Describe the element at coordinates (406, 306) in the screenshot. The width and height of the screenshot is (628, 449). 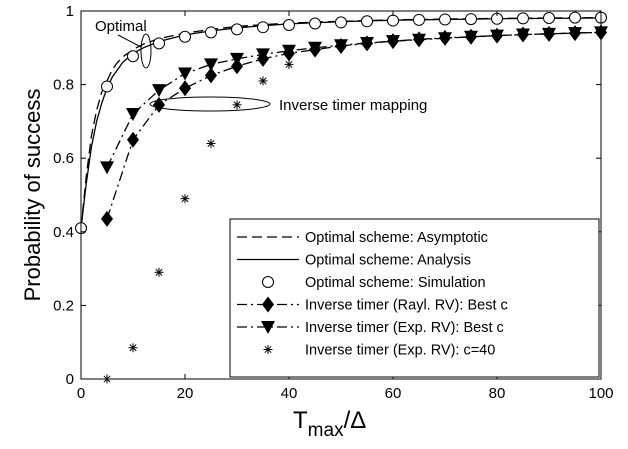
I see `legend-label-3: Inverse timer (Rayl. RV): Best c` at that location.